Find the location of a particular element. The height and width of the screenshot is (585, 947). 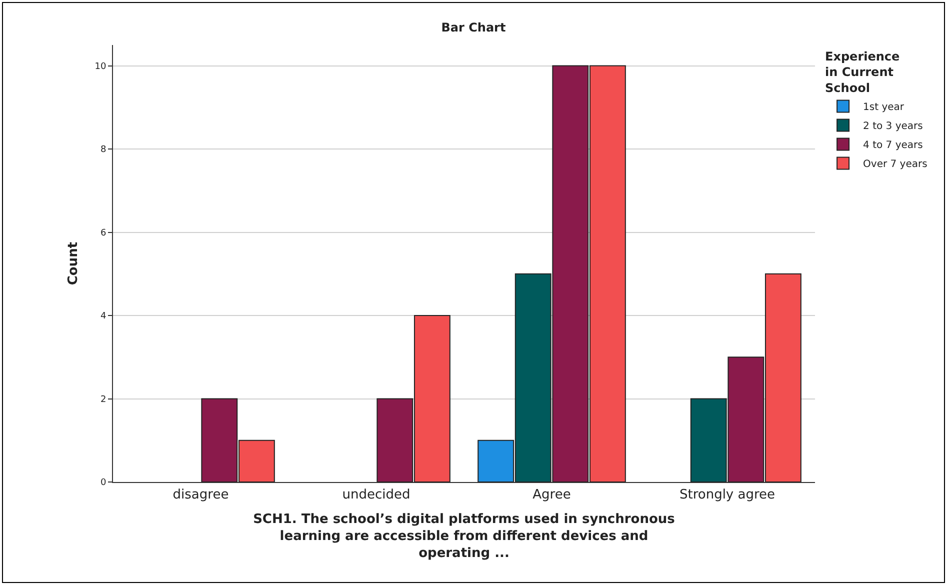

y-tick-label: 0 is located at coordinates (103, 483).